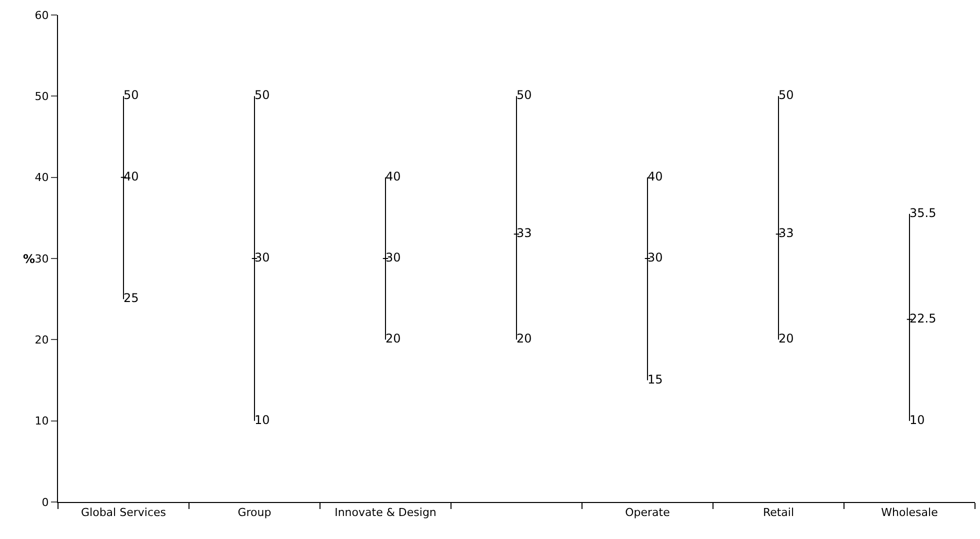  Describe the element at coordinates (41, 15) in the screenshot. I see `y-tick-label: 60` at that location.